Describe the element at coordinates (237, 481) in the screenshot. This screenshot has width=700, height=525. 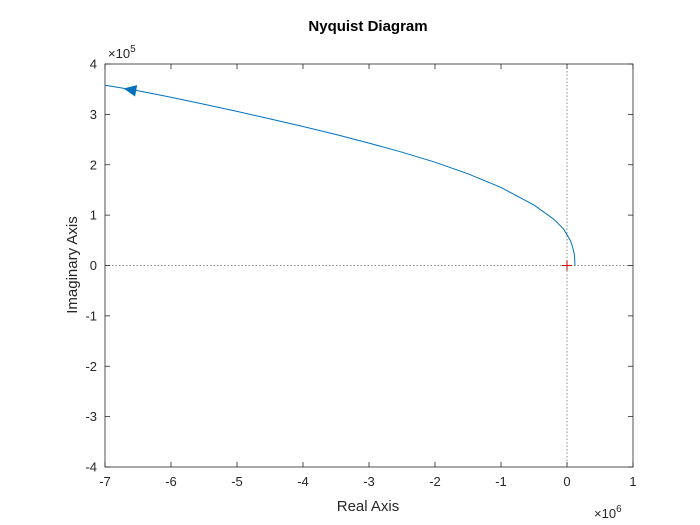
I see `x-tick-label: -5` at that location.